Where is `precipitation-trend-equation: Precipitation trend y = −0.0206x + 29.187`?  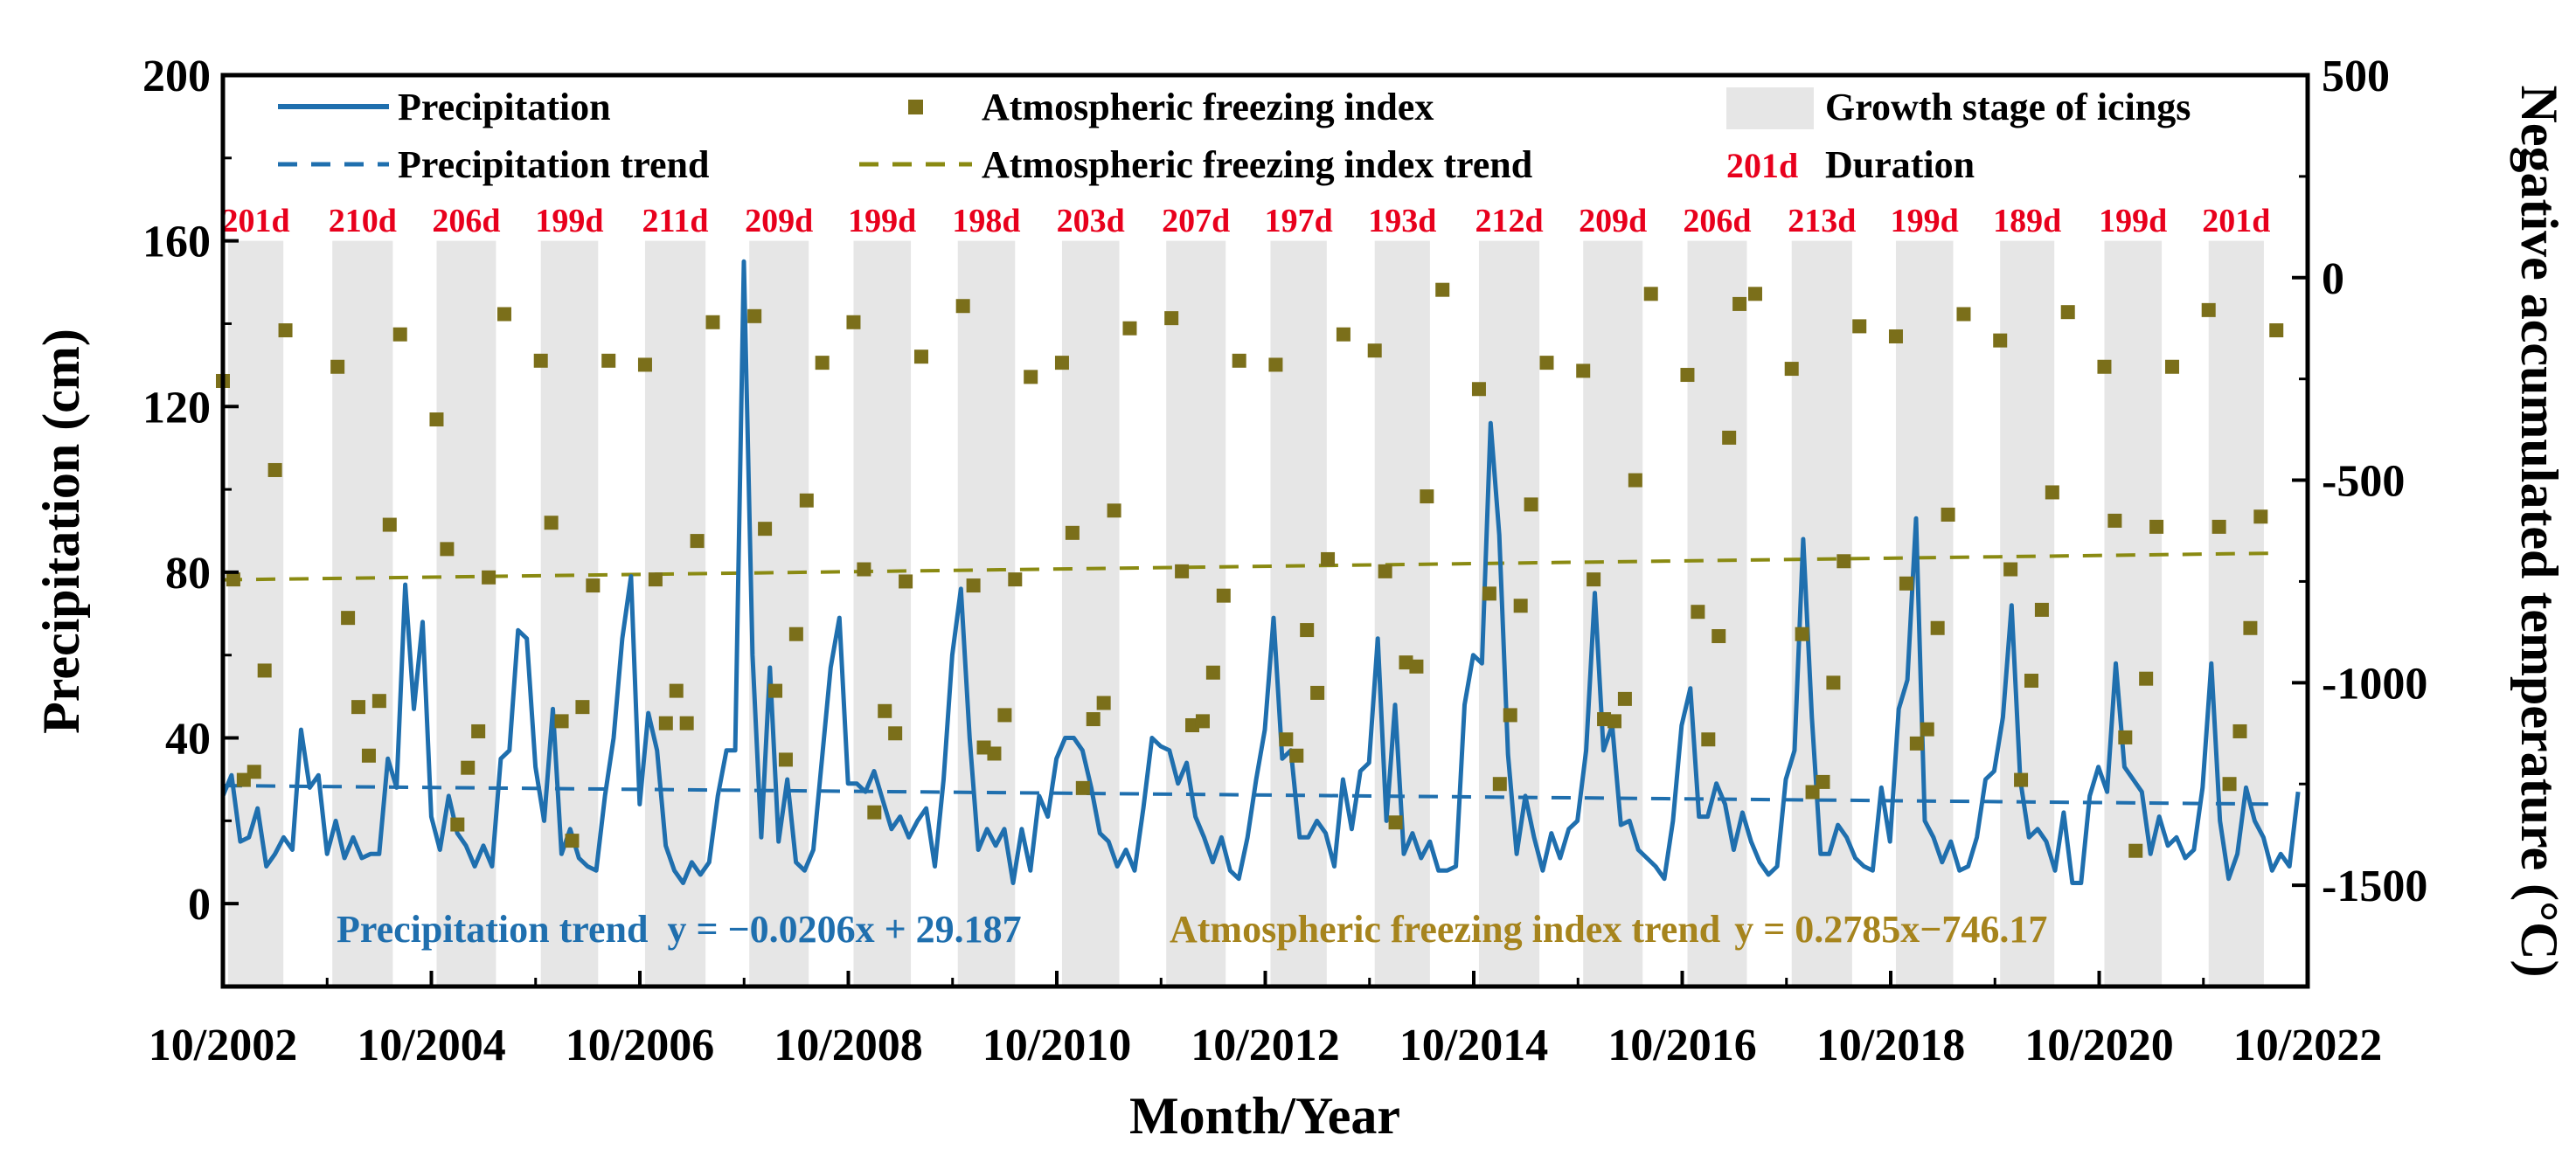 precipitation-trend-equation: Precipitation trend y = −0.0206x + 29.187 is located at coordinates (680, 929).